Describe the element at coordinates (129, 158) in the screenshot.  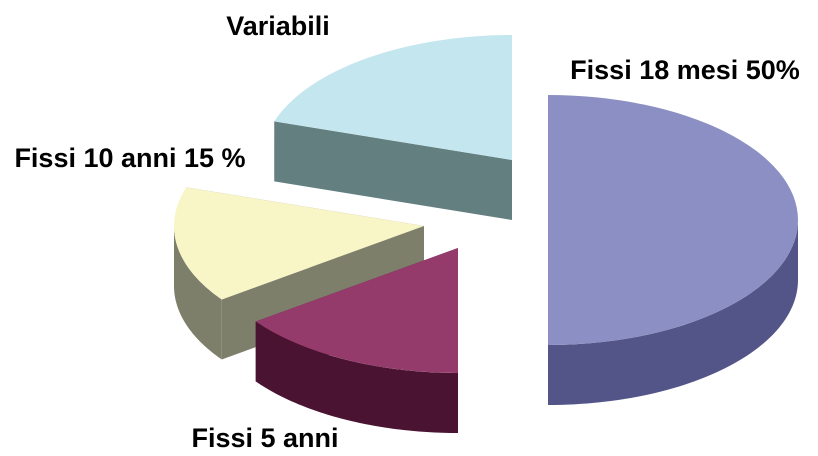
I see `slice-label: Fissi 10 anni 15 %` at that location.